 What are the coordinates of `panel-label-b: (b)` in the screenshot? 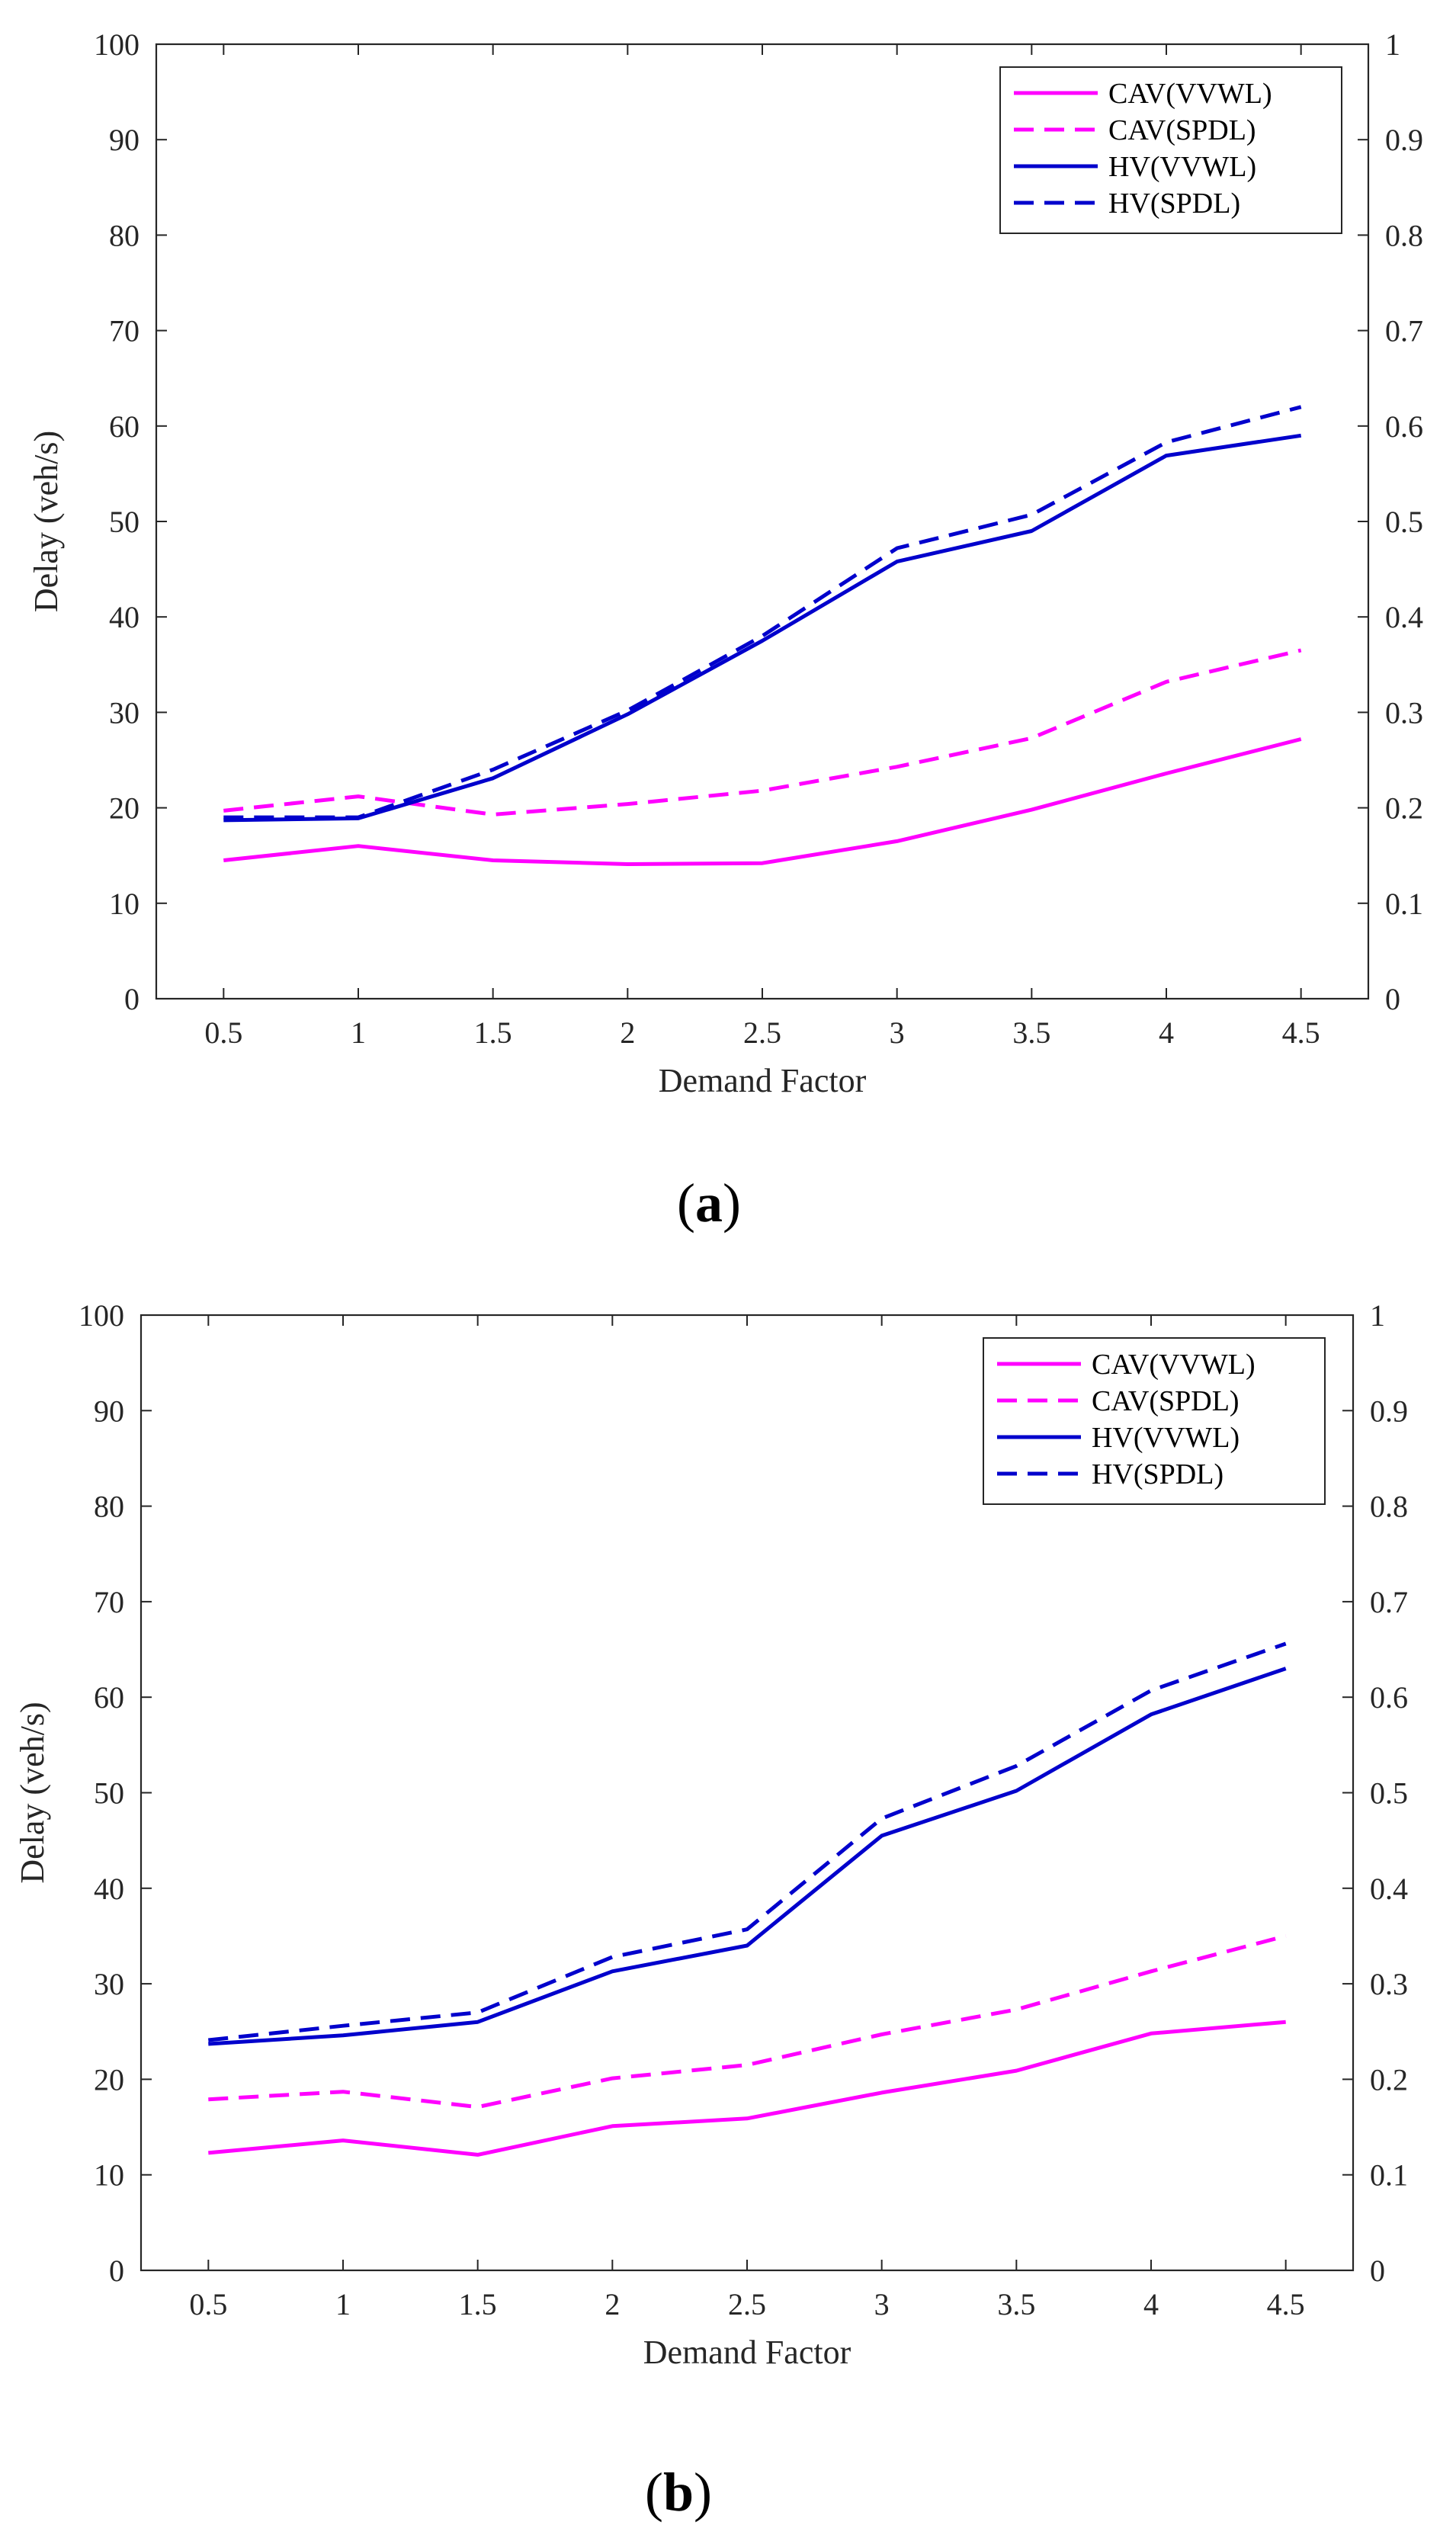 It's located at (678, 2492).